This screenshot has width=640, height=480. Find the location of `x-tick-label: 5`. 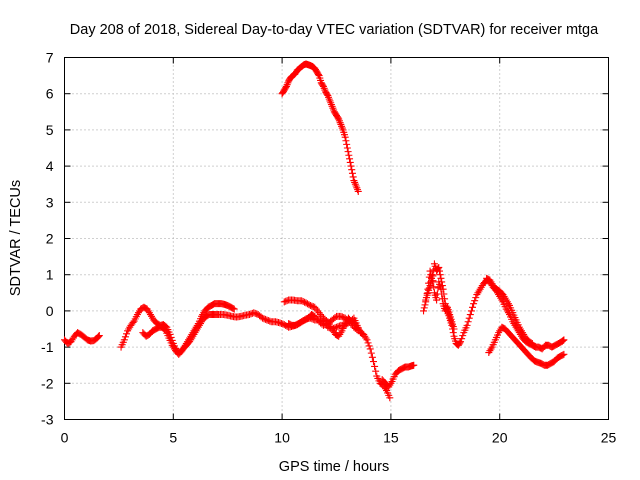

x-tick-label: 5 is located at coordinates (173, 438).